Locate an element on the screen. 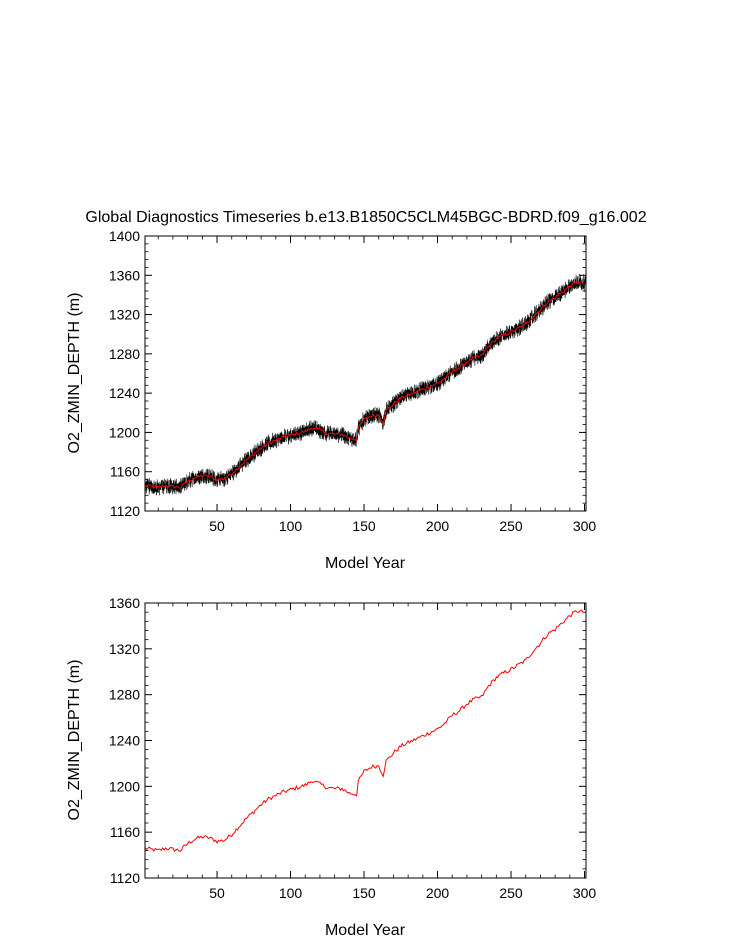 Image resolution: width=733 pixels, height=945 pixels. top-ytick-label: 1120 is located at coordinates (125, 511).